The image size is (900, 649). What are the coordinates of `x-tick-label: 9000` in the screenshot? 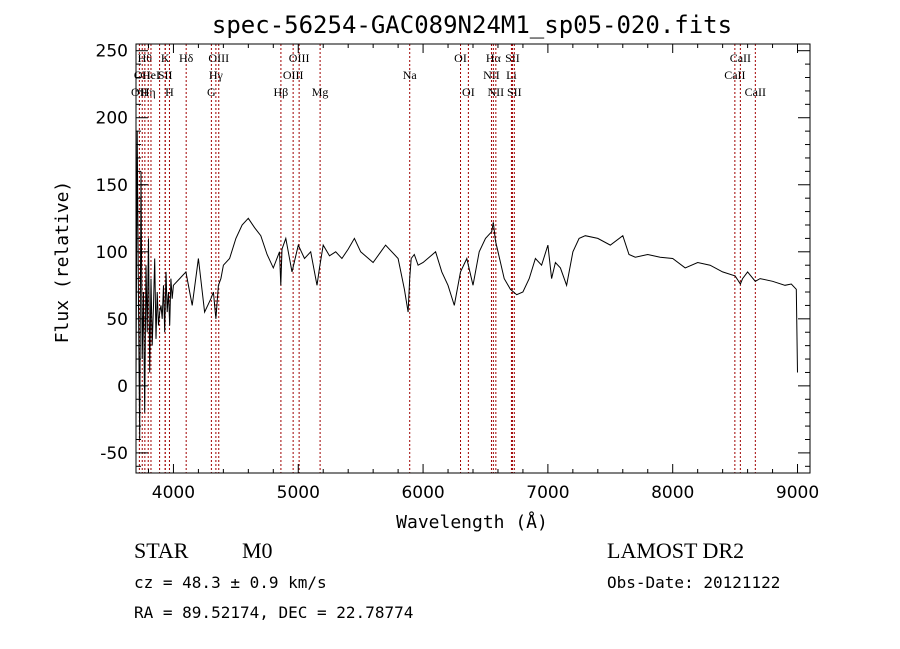 It's located at (797, 493).